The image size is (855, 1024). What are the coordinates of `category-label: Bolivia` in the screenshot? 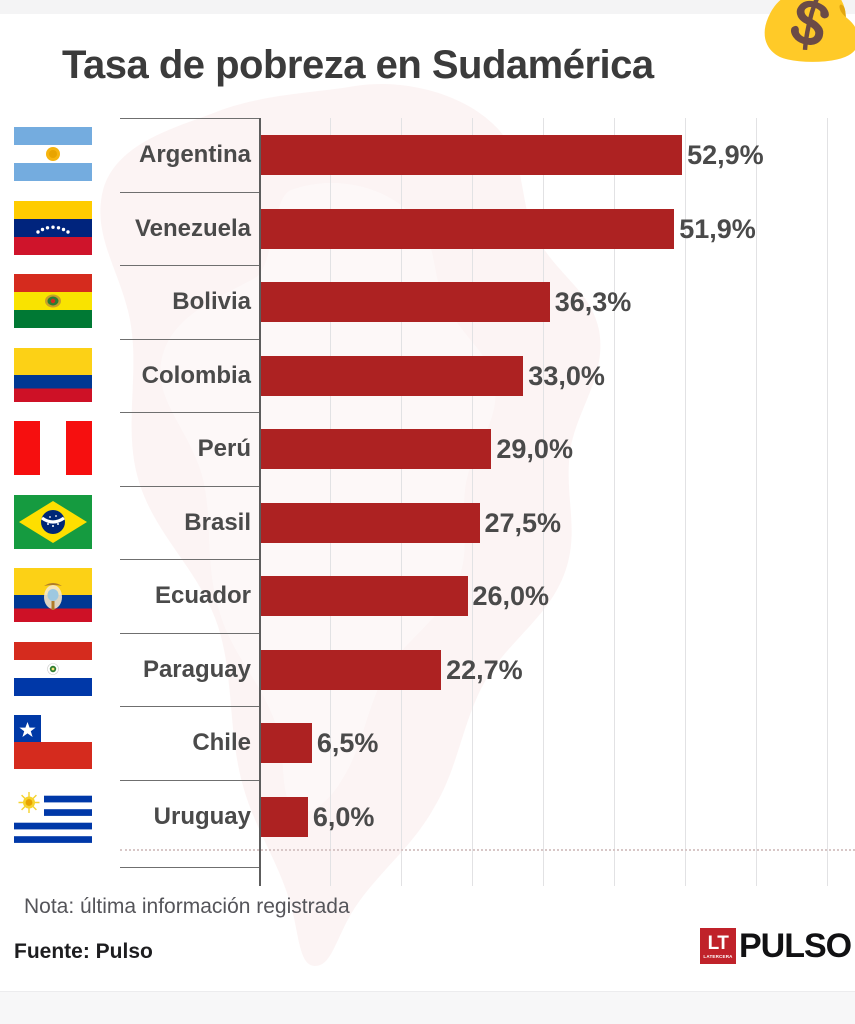 It's located at (211, 301).